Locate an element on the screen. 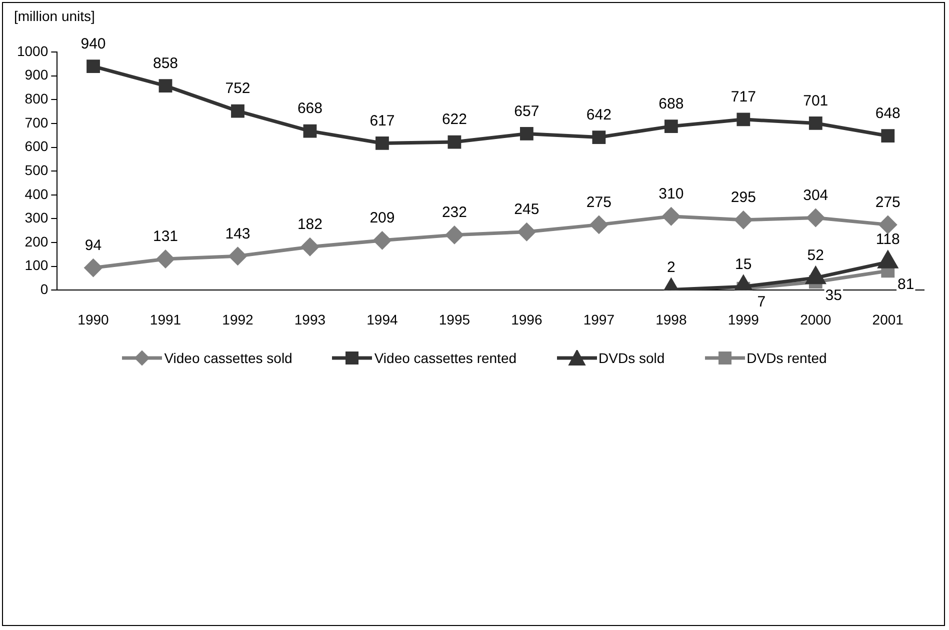 The width and height of the screenshot is (949, 630). x-tick-label: 1990 is located at coordinates (94, 319).